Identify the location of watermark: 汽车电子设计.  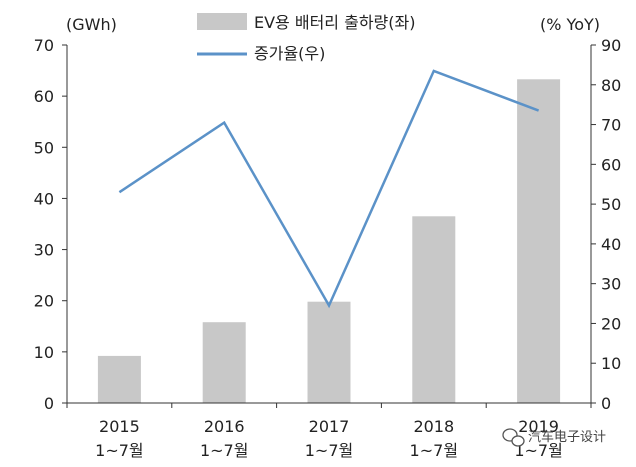
(554, 437).